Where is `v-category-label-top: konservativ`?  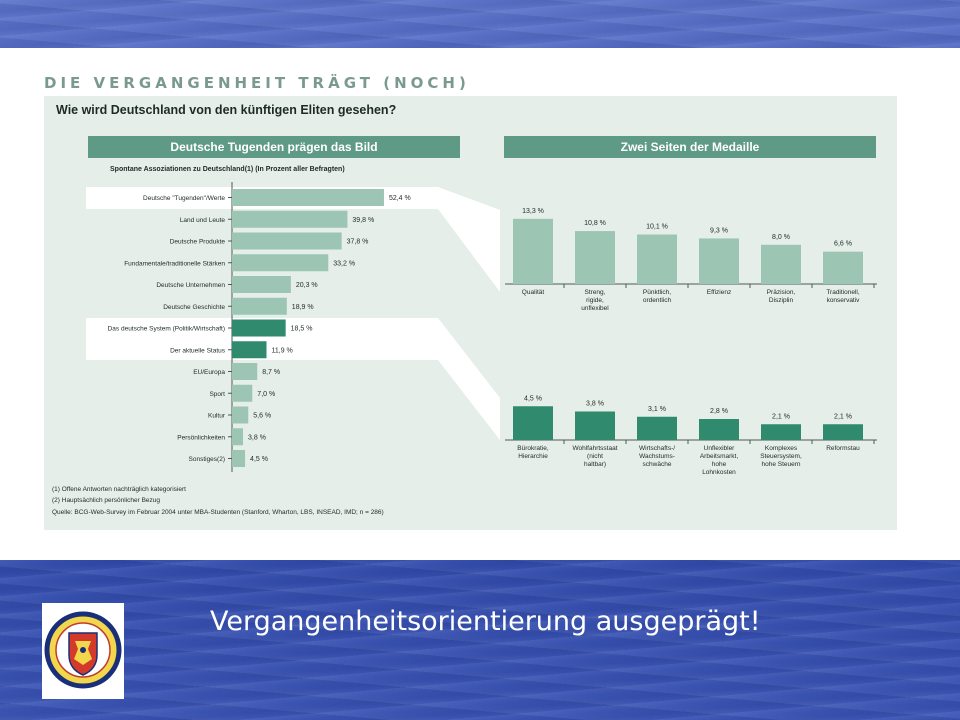 v-category-label-top: konservativ is located at coordinates (844, 300).